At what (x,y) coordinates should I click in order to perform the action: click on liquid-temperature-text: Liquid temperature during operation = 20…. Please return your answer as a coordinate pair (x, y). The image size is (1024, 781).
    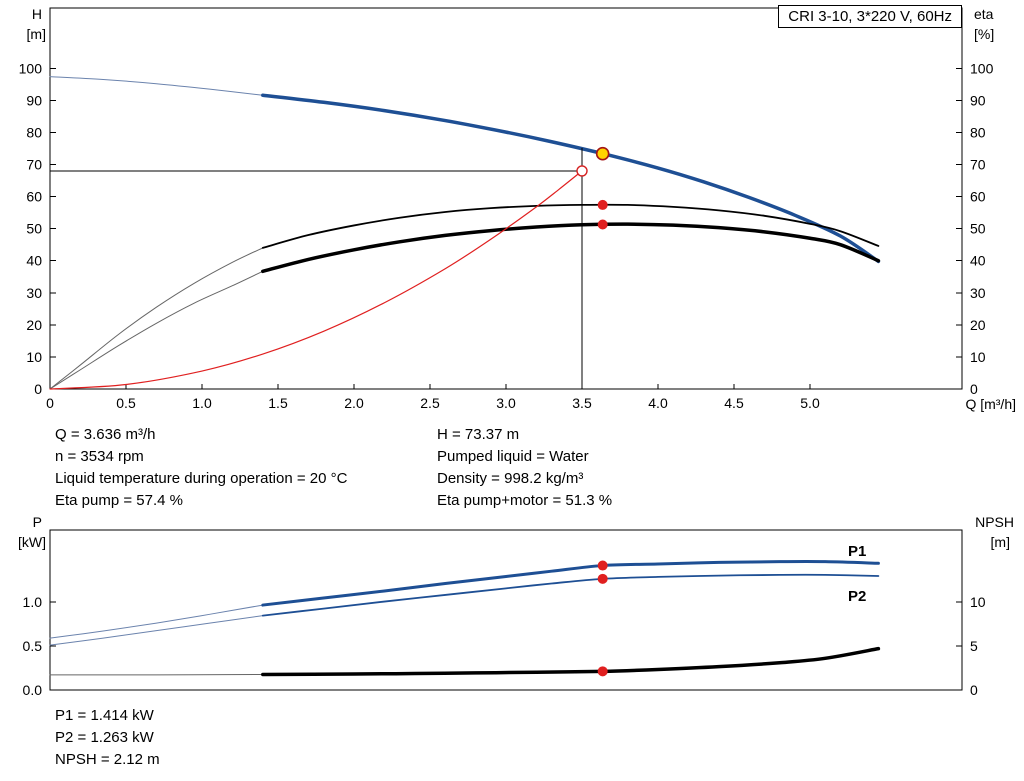
    Looking at the image, I should click on (201, 478).